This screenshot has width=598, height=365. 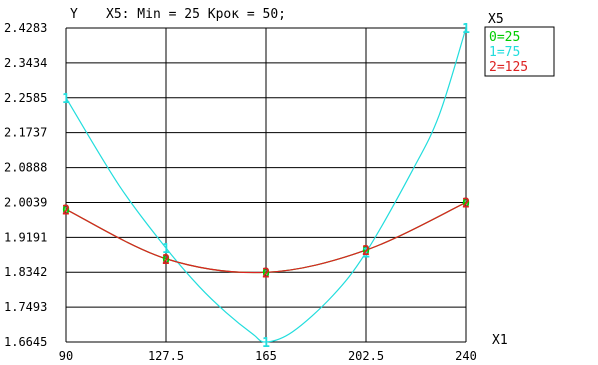 What do you see at coordinates (25, 342) in the screenshot?
I see `y-tick-label: 1.6645` at bounding box center [25, 342].